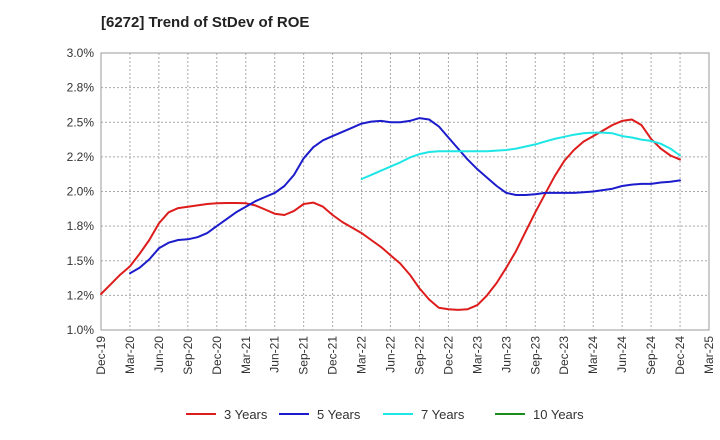 This screenshot has height=440, width=720. I want to click on x-tick-label: Dec-21, so click(333, 355).